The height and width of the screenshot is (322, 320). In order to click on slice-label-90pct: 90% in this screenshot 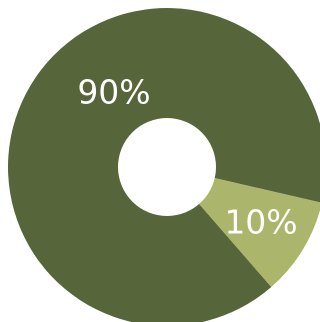, I will do `click(113, 92)`.